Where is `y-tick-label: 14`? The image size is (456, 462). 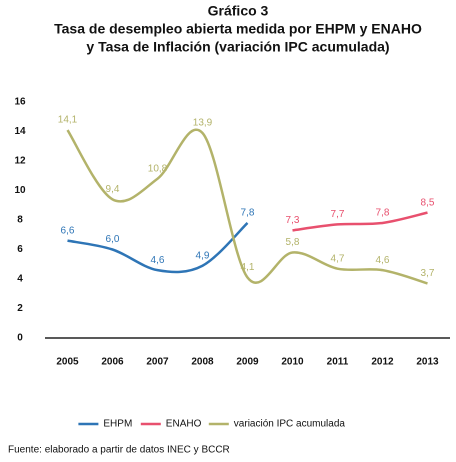
y-tick-label: 14 is located at coordinates (20, 131).